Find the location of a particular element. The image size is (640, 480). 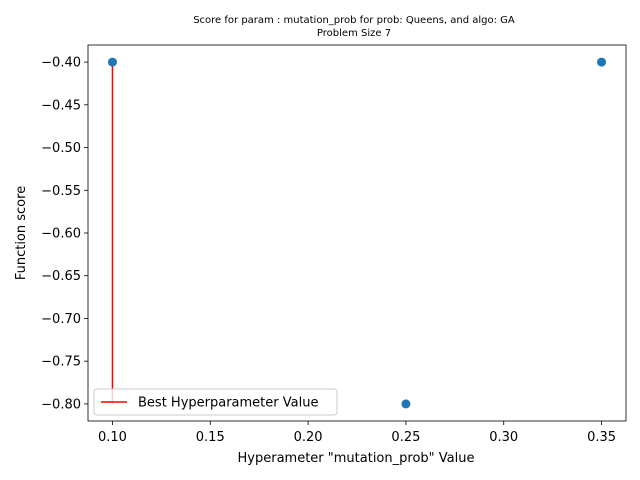

x-tick-label: 0.20 is located at coordinates (308, 437).